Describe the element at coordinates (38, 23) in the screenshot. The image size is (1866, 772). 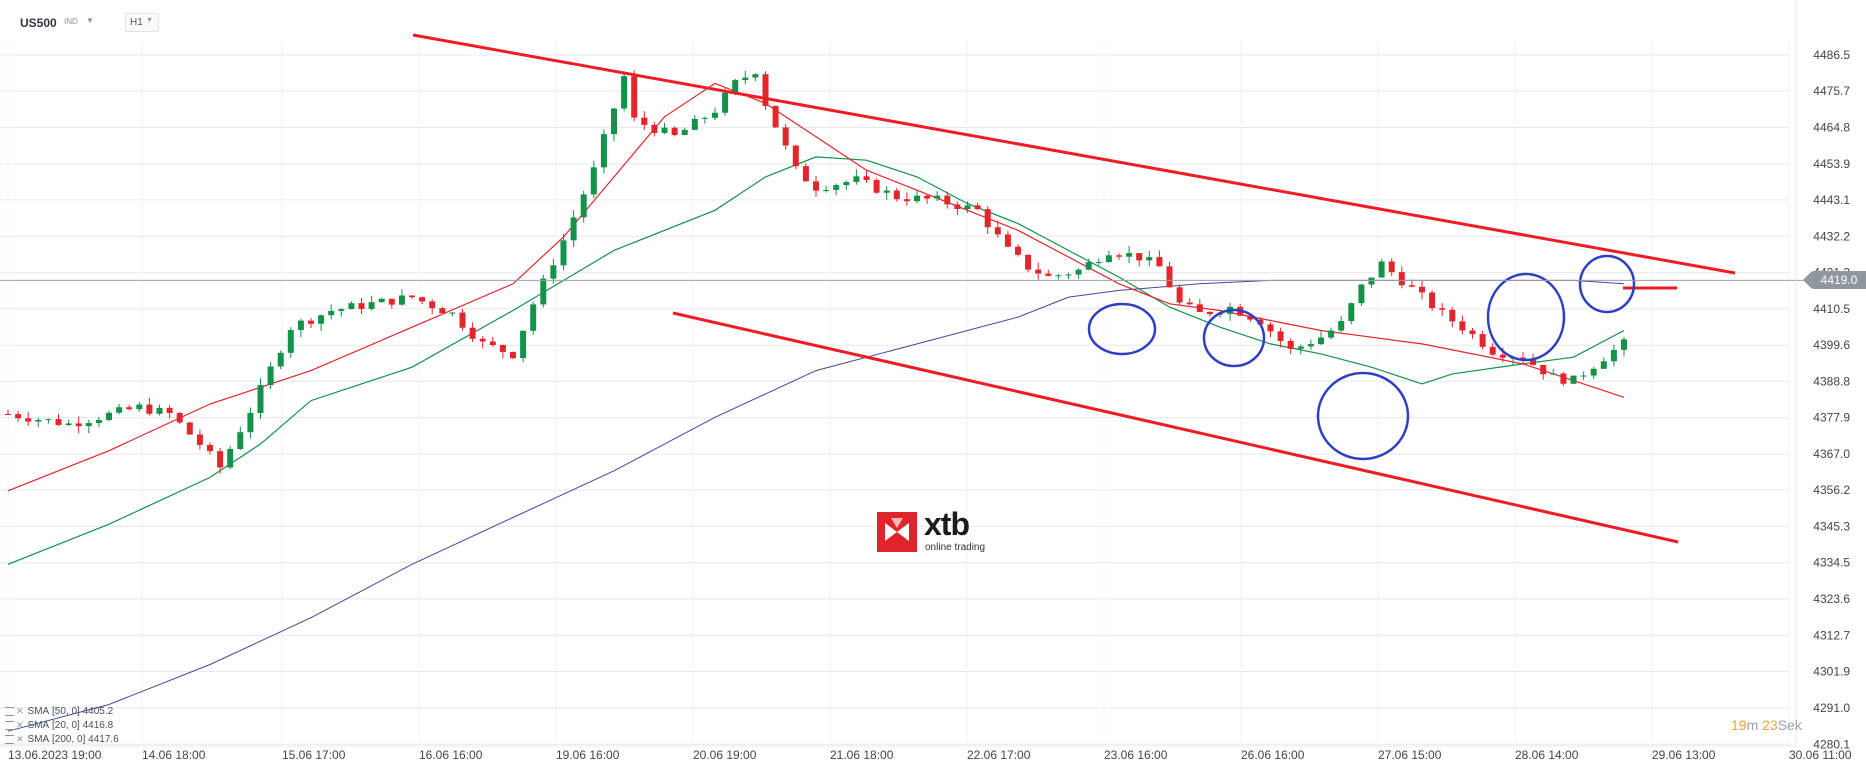
I see `symbol-name: US500` at that location.